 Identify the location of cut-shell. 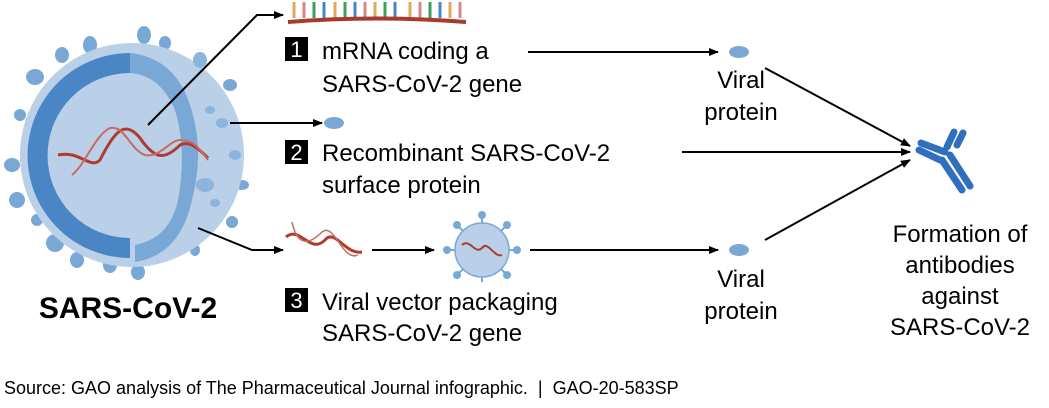
(164, 157).